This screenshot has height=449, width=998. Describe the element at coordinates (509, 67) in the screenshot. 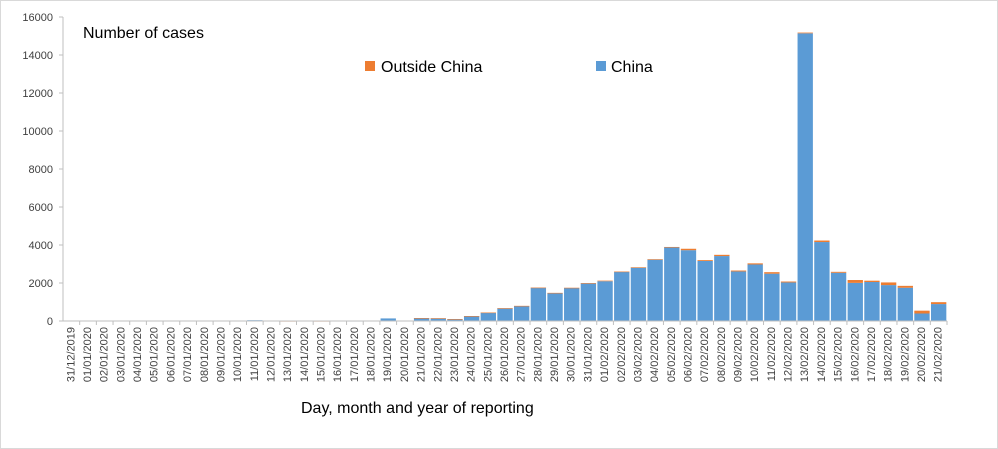

I see `legend: Outside China China` at that location.